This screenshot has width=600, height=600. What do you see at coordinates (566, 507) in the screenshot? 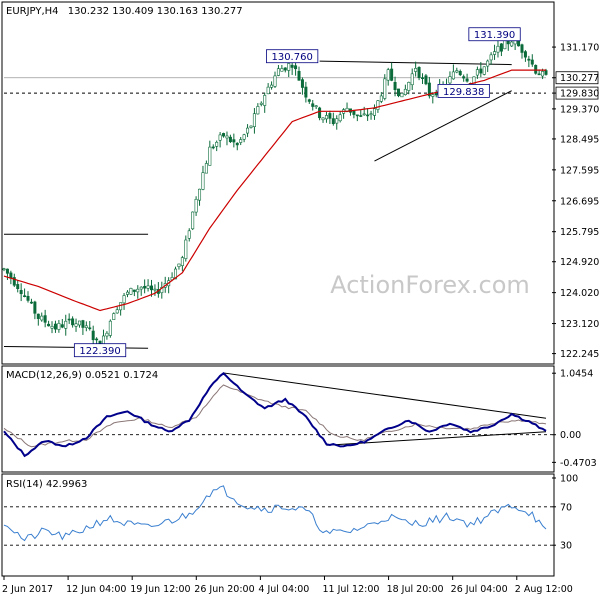
I see `rsi-tick-label: 70` at bounding box center [566, 507].